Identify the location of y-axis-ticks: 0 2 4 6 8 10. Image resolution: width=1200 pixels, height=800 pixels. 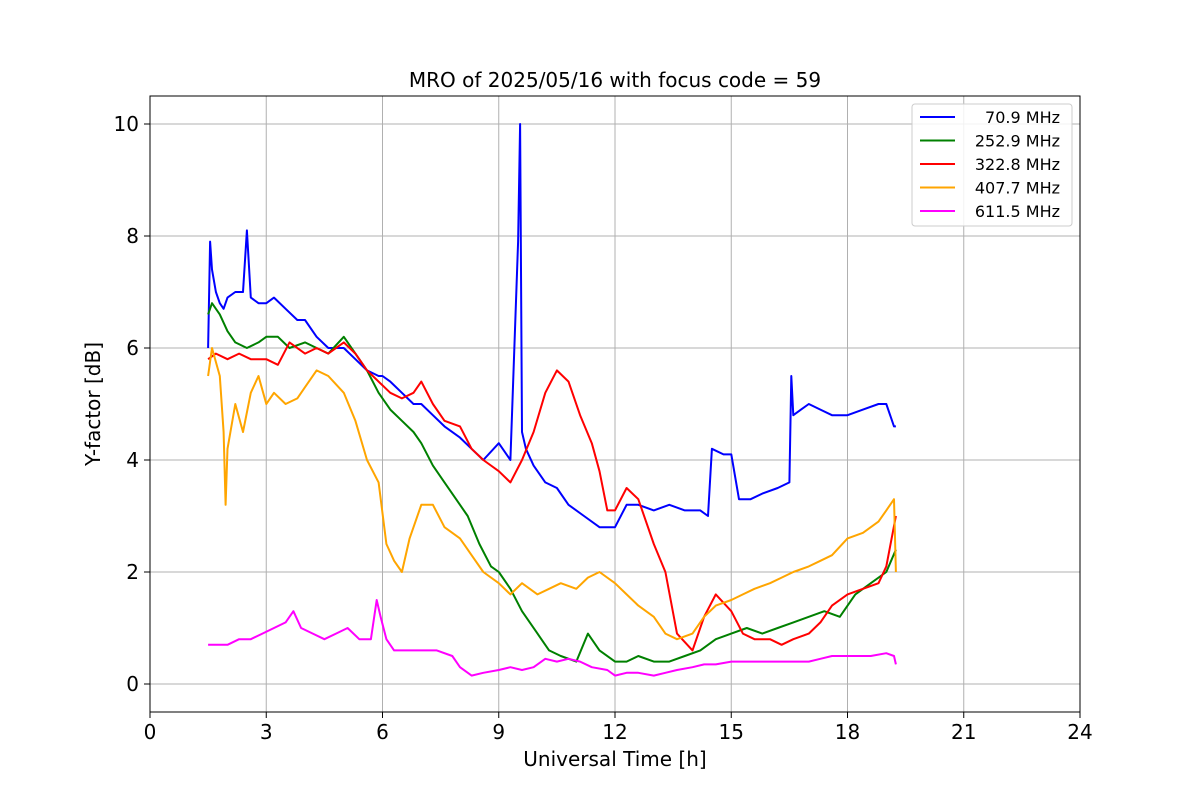
(132, 404).